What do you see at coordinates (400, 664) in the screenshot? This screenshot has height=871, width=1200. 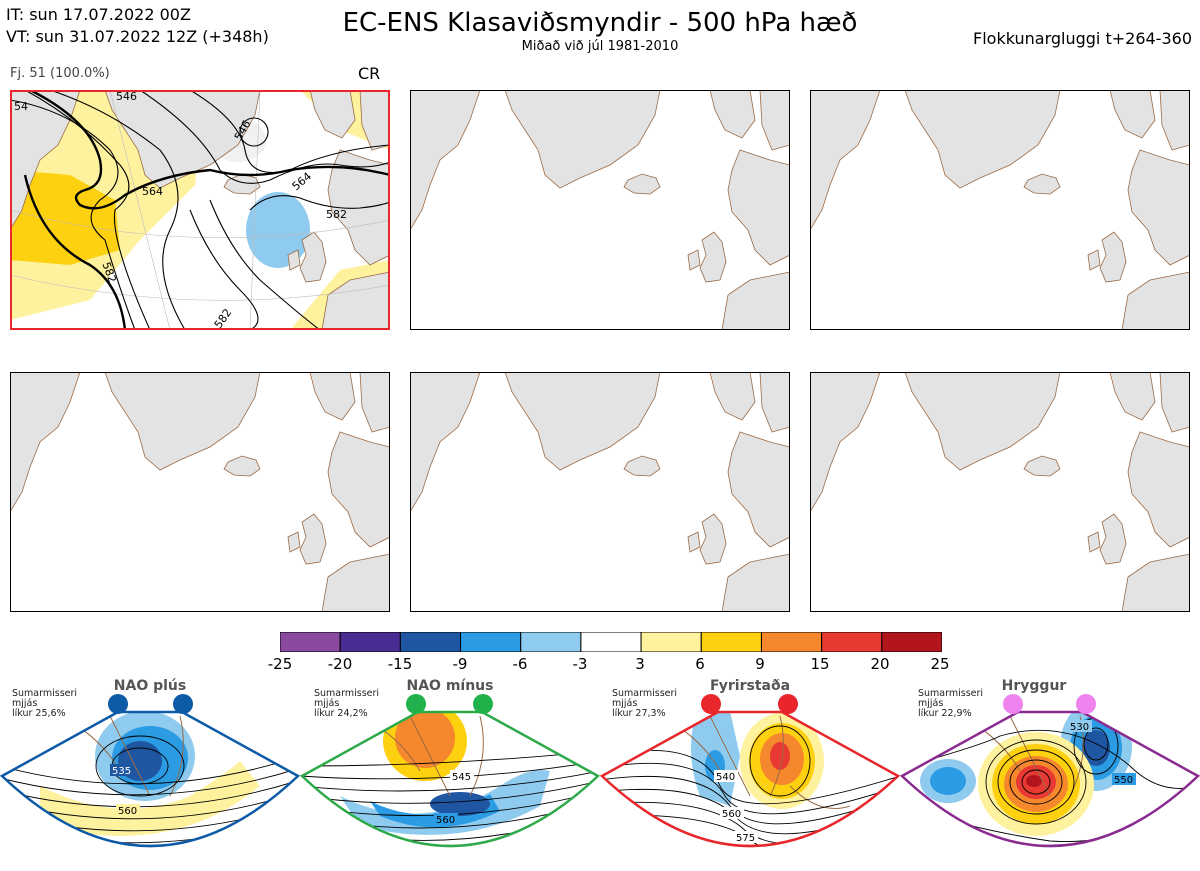 I see `colorbar-tick: -15` at bounding box center [400, 664].